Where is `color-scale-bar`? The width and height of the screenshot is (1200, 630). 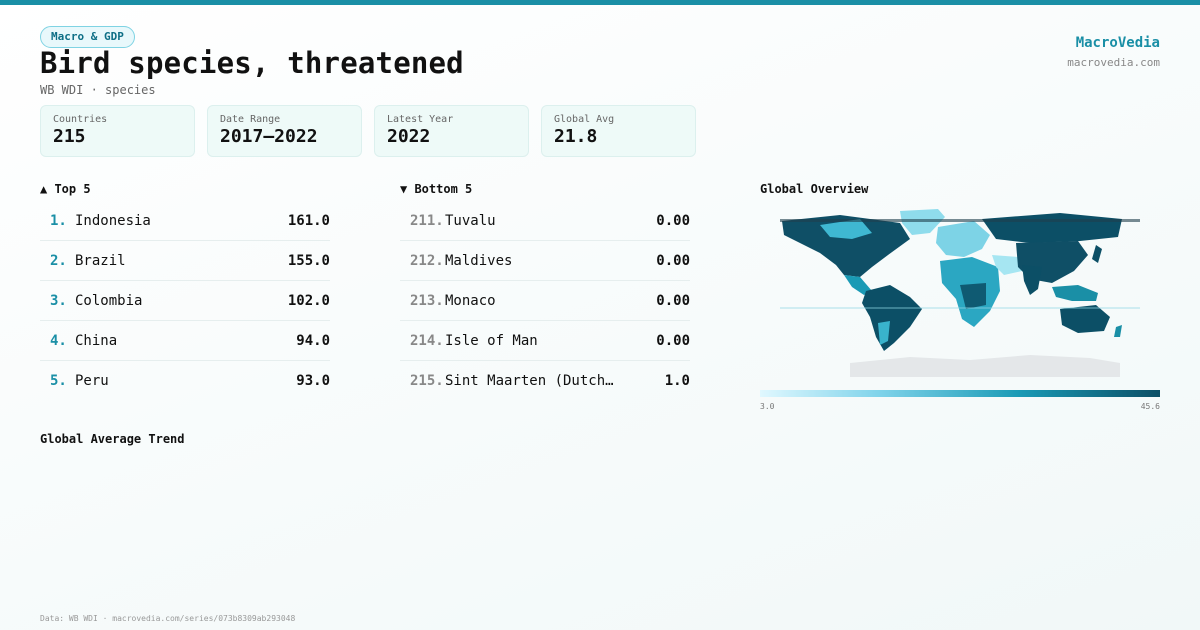
color-scale-bar is located at coordinates (960, 393).